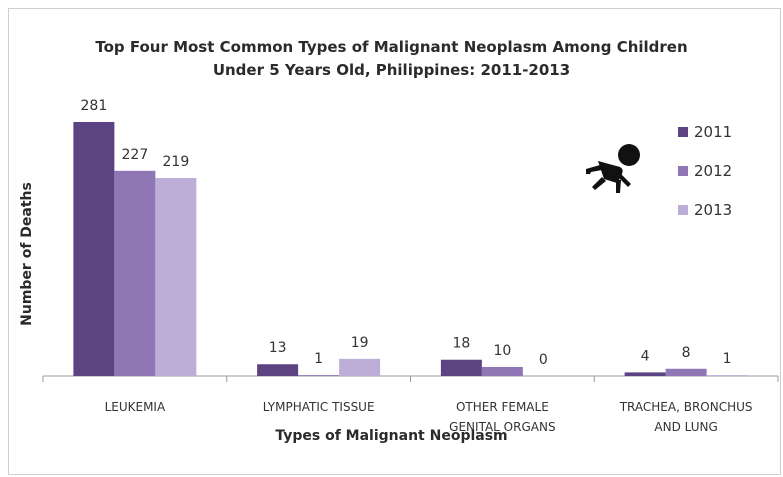 The image size is (783, 477). I want to click on category-label-1: LYMPHATIC TISSUE, so click(319, 407).